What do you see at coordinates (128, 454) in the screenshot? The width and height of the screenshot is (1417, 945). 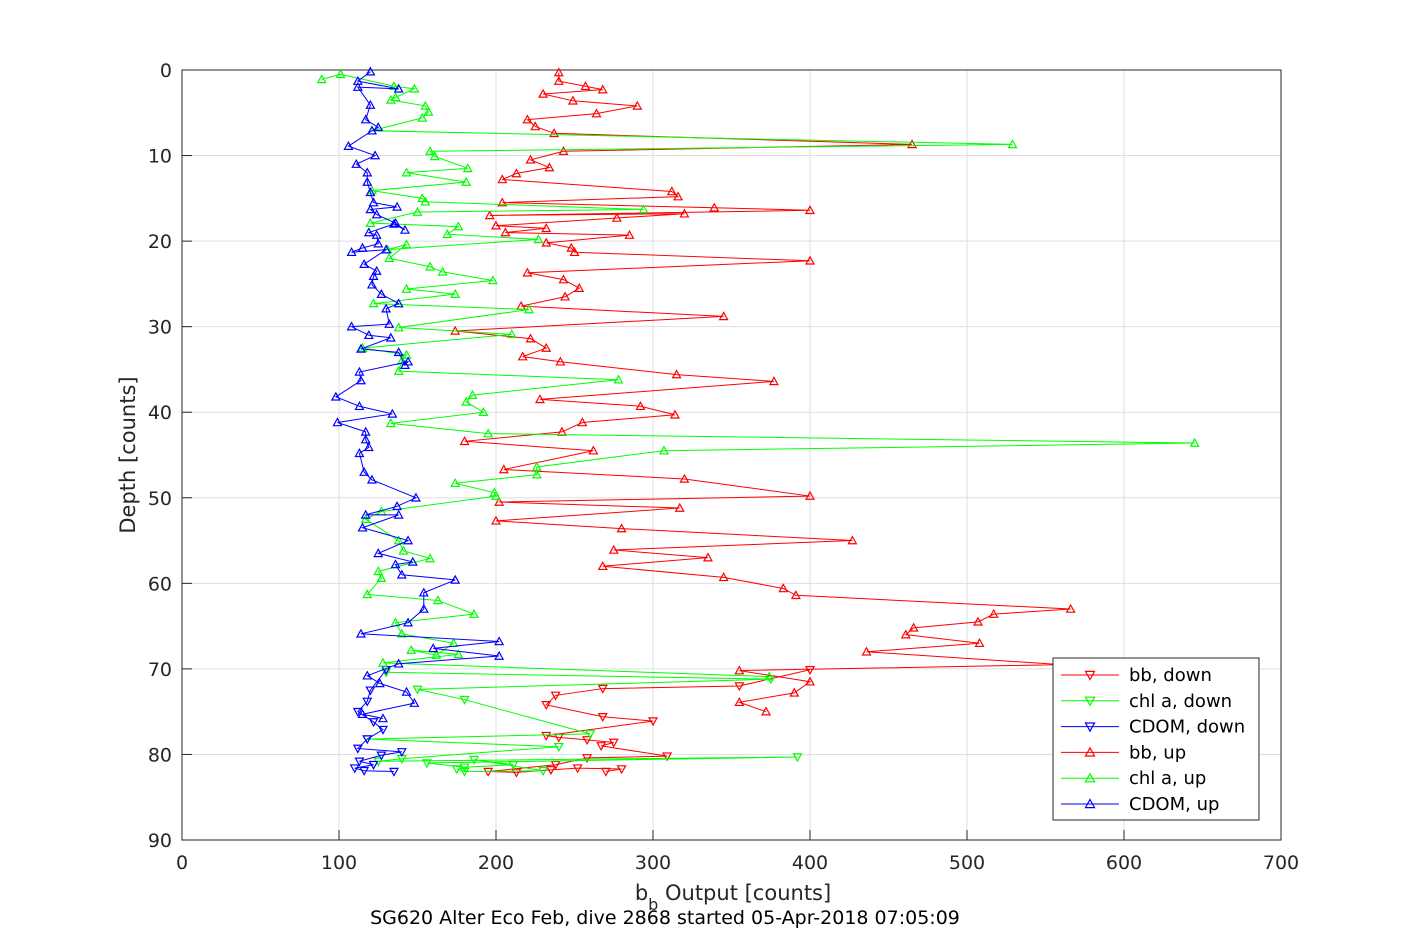 I see `y-axis-label: Depth [counts]` at bounding box center [128, 454].